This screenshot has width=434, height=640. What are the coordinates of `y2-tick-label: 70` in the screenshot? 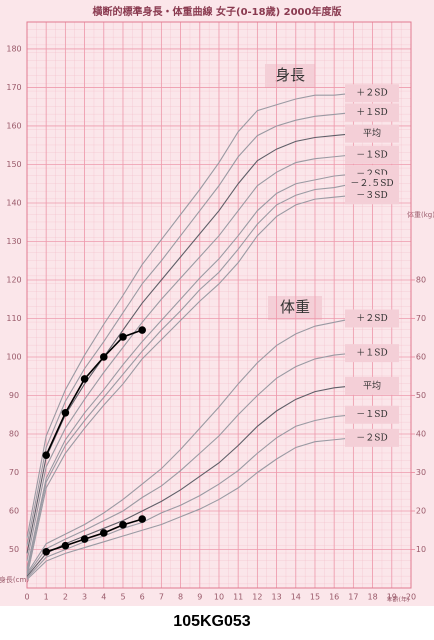 It's located at (421, 318).